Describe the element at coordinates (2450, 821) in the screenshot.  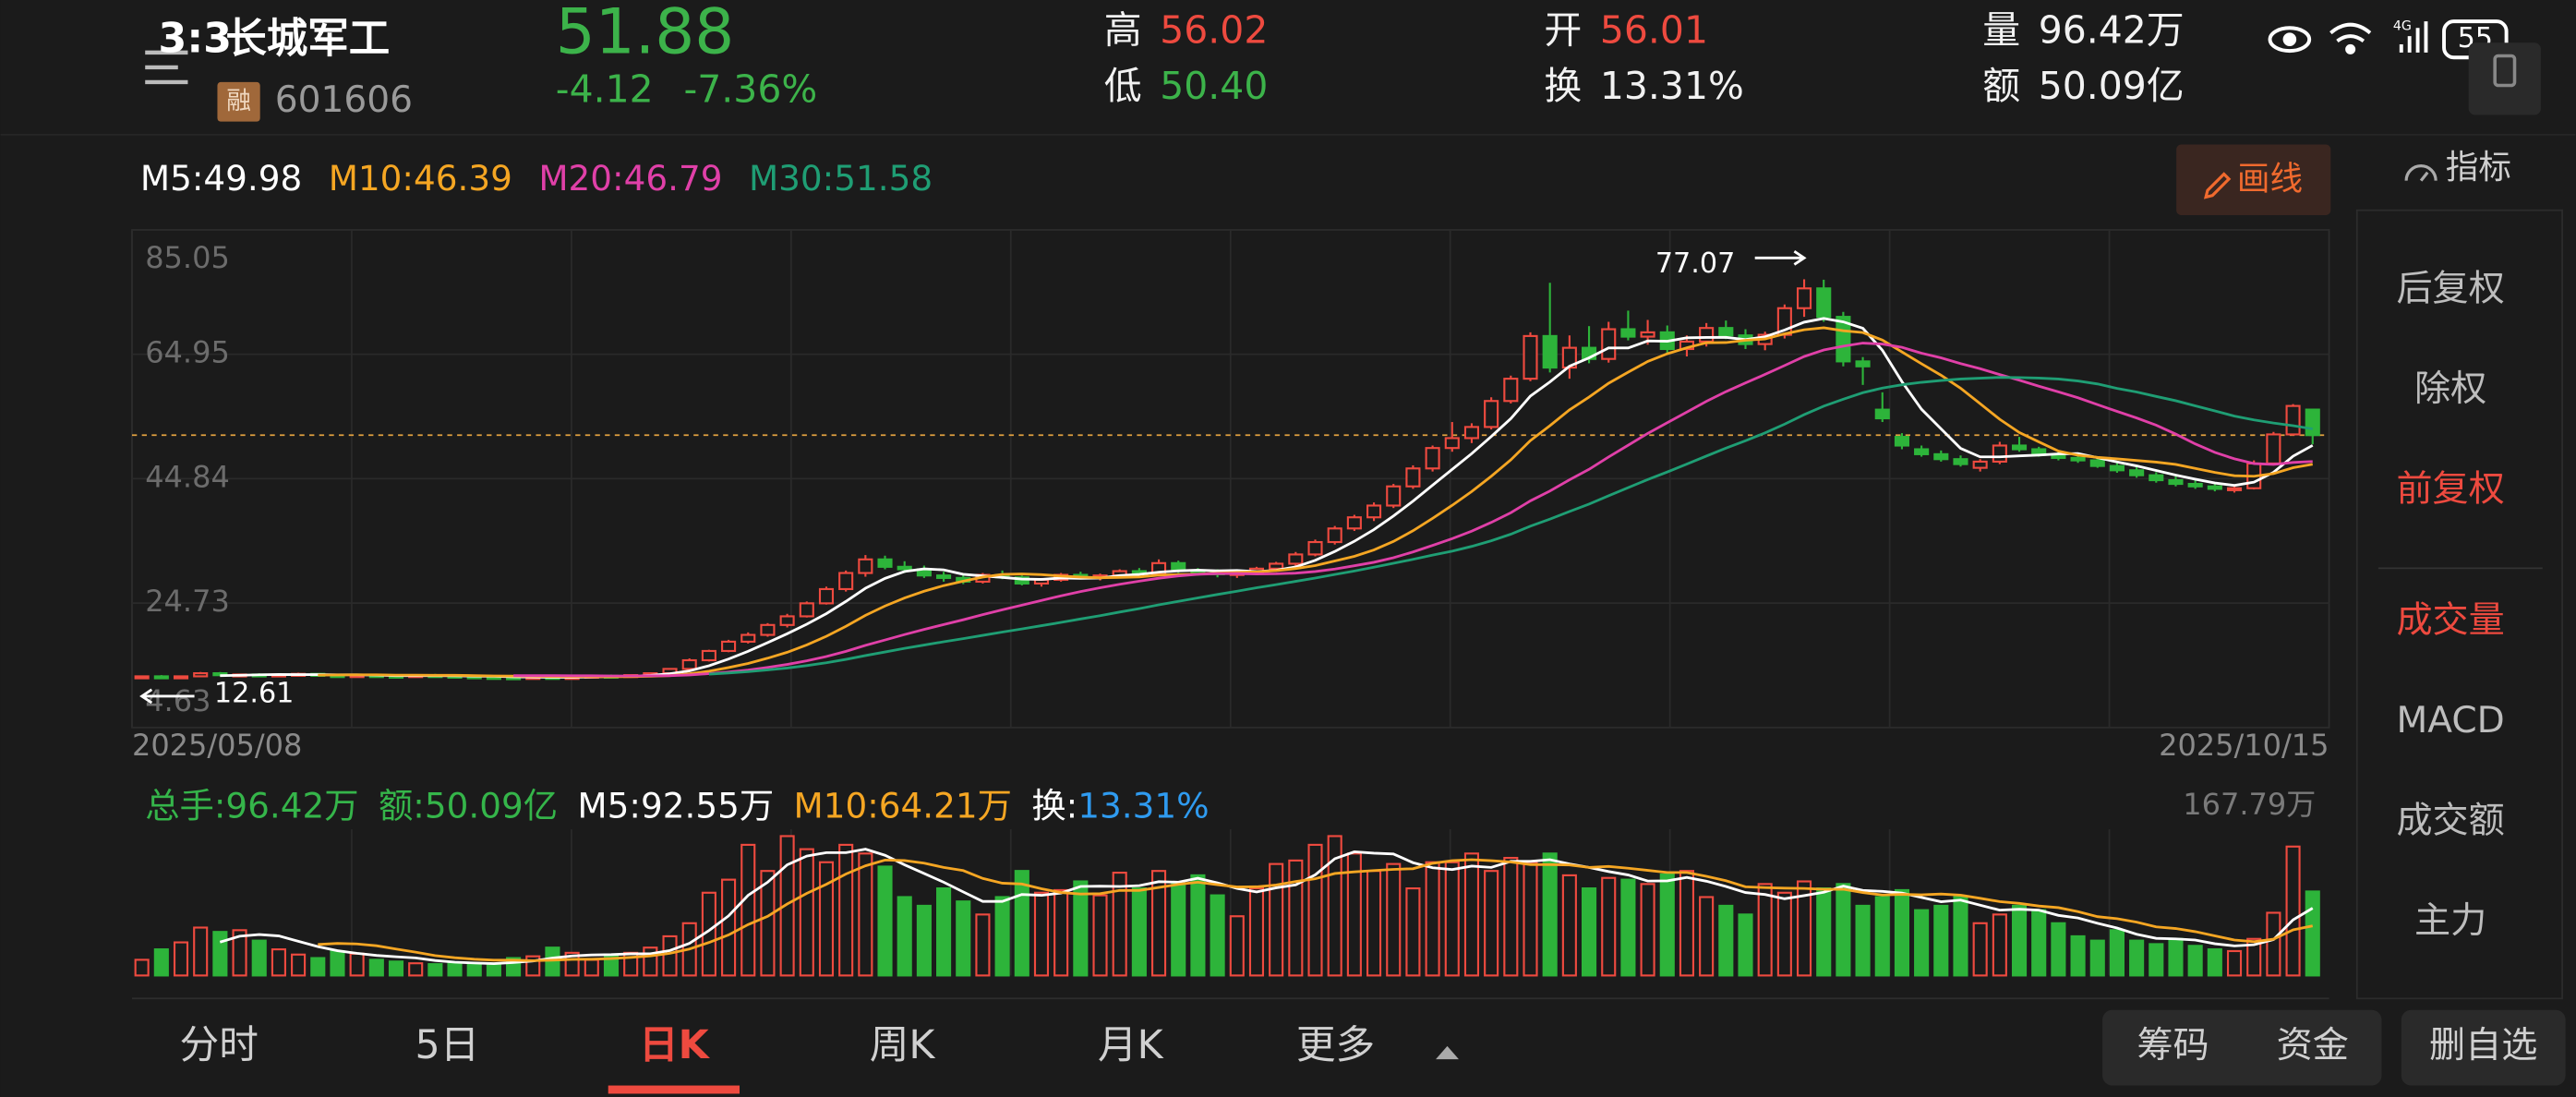
I see `side-menu-item: 成交额` at that location.